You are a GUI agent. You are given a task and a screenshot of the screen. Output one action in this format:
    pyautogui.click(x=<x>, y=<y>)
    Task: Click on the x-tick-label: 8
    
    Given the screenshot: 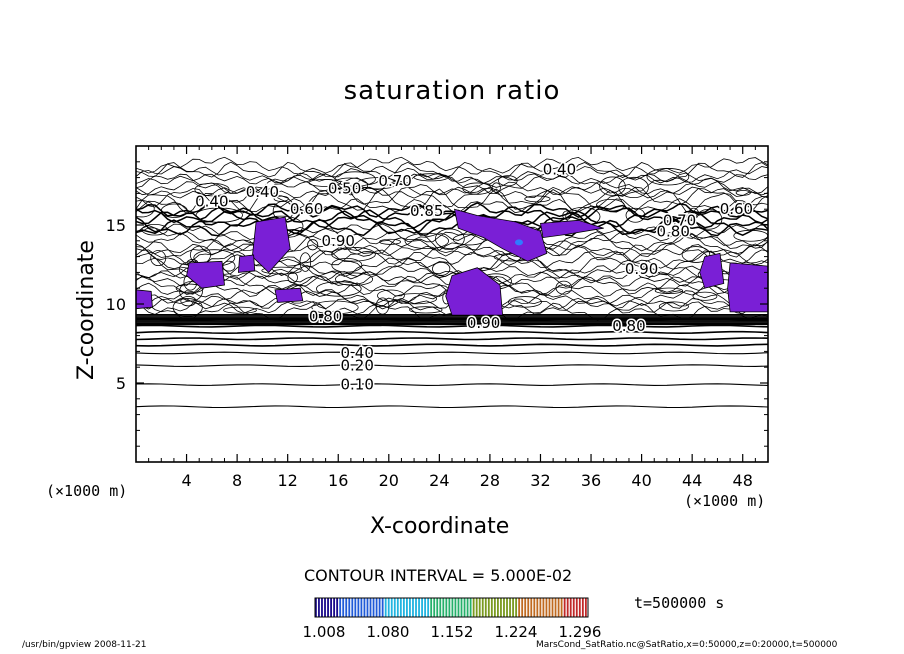 What is the action you would take?
    pyautogui.click(x=237, y=480)
    